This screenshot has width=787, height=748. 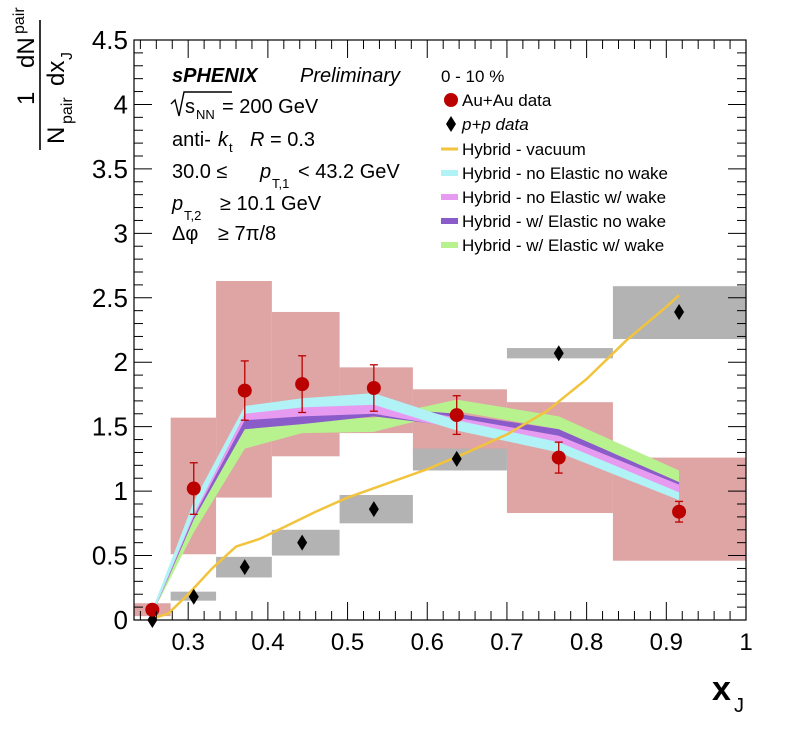 What do you see at coordinates (110, 556) in the screenshot?
I see `y-tick-label-1: 0.5` at bounding box center [110, 556].